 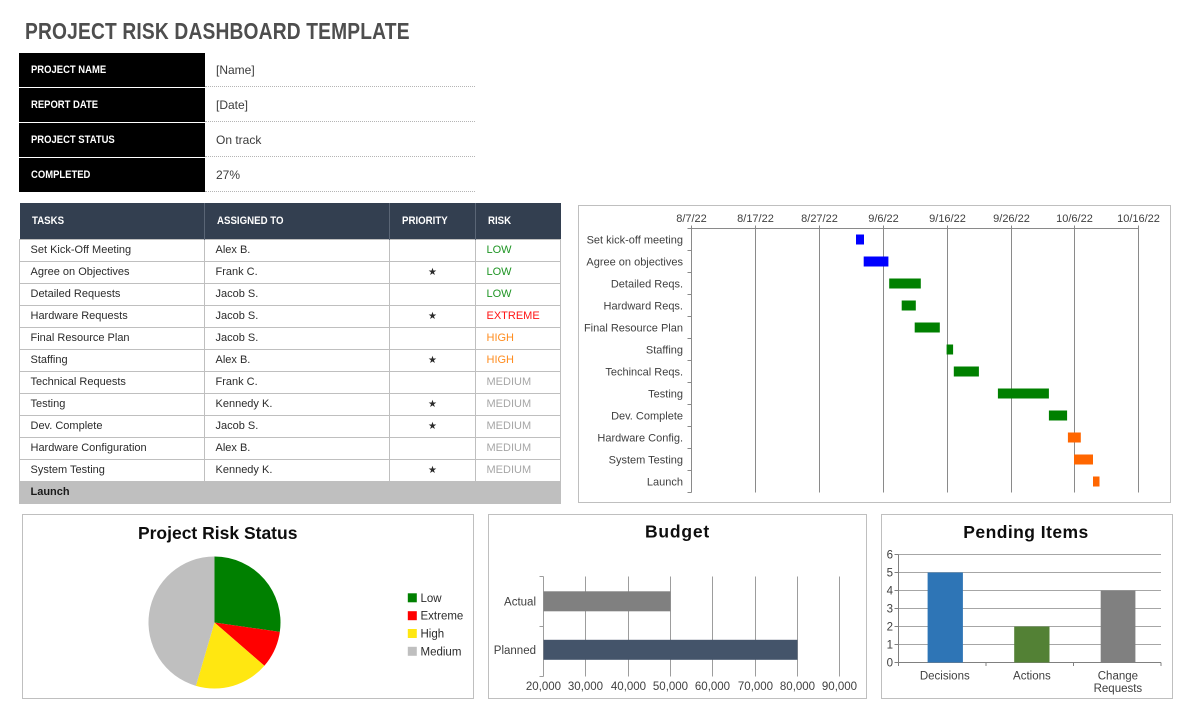 I want to click on svg-text: Hardware Config., so click(x=640, y=439).